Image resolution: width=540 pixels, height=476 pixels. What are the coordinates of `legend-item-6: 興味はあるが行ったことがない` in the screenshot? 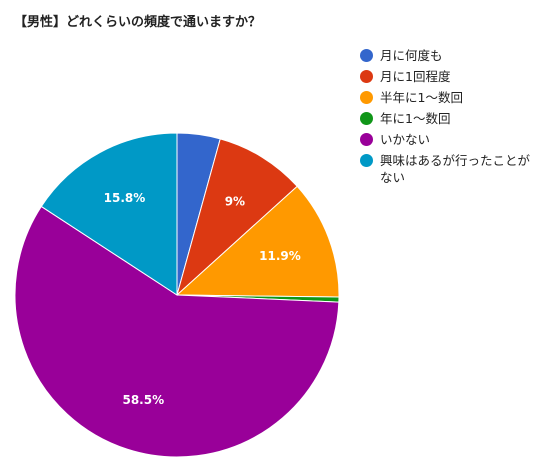 It's located at (449, 169).